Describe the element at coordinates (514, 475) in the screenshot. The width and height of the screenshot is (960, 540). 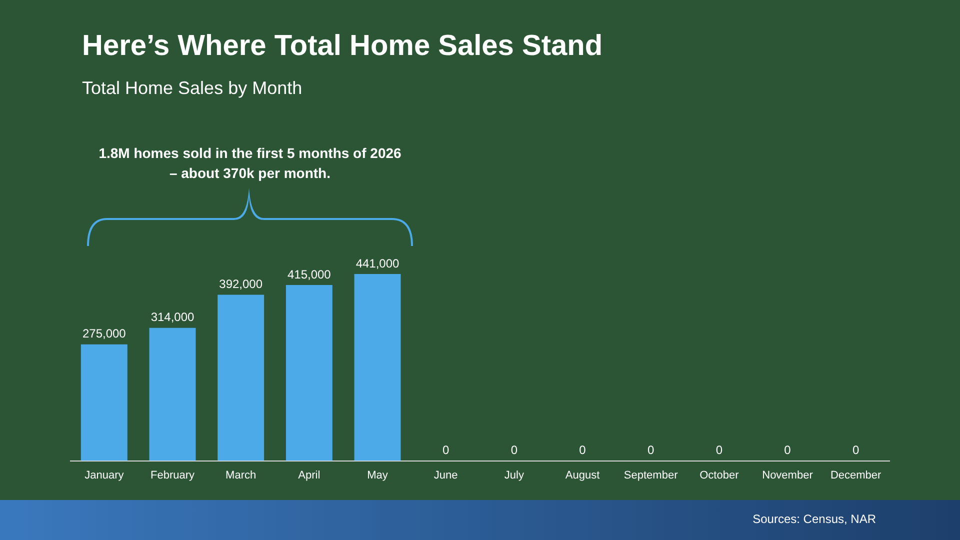
I see `x-tick-label: July` at that location.